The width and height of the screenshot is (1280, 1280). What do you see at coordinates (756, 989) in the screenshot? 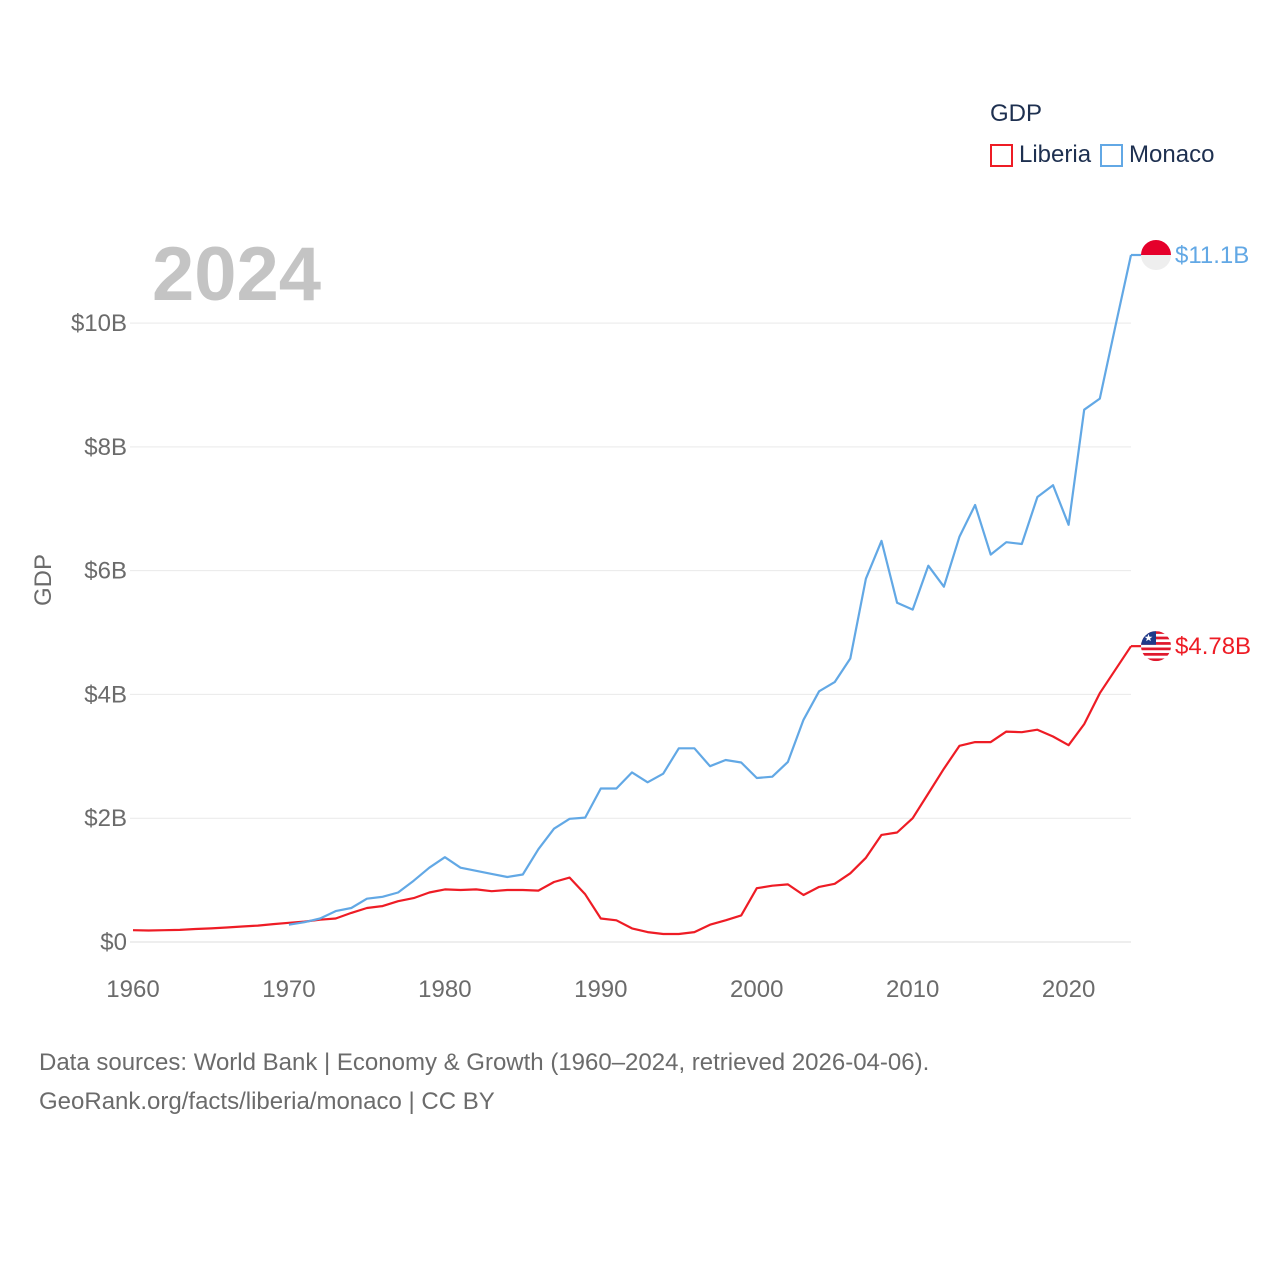
I see `x-tick-label: 2000` at bounding box center [756, 989].